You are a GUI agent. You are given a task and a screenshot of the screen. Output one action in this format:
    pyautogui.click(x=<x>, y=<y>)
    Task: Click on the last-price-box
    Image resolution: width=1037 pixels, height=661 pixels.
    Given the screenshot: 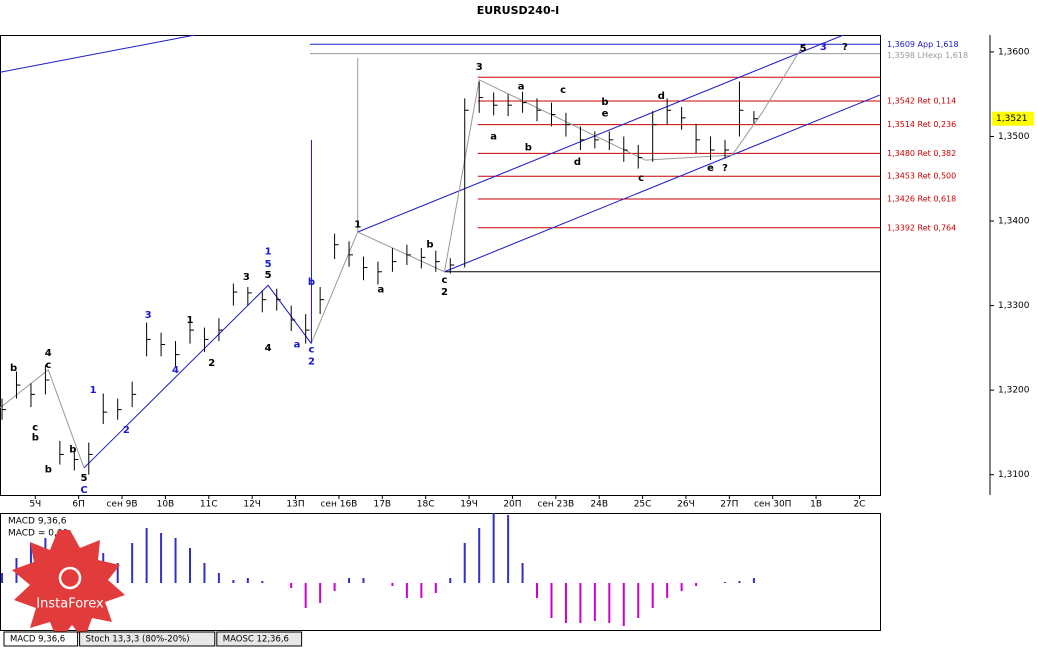 What is the action you would take?
    pyautogui.click(x=1013, y=118)
    